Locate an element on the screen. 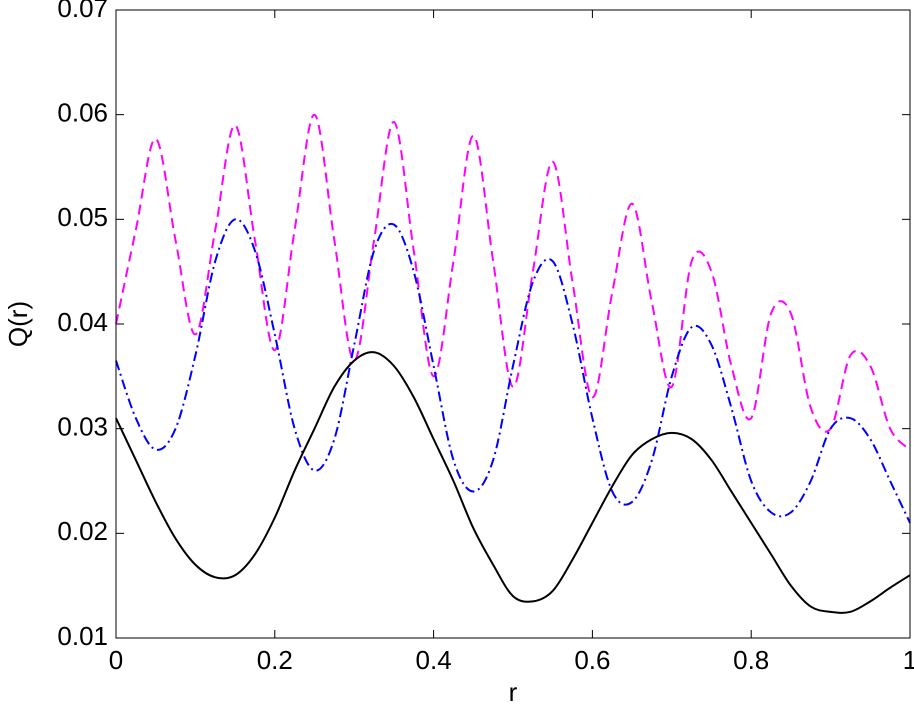  x-tick-label: 0 is located at coordinates (116, 660).